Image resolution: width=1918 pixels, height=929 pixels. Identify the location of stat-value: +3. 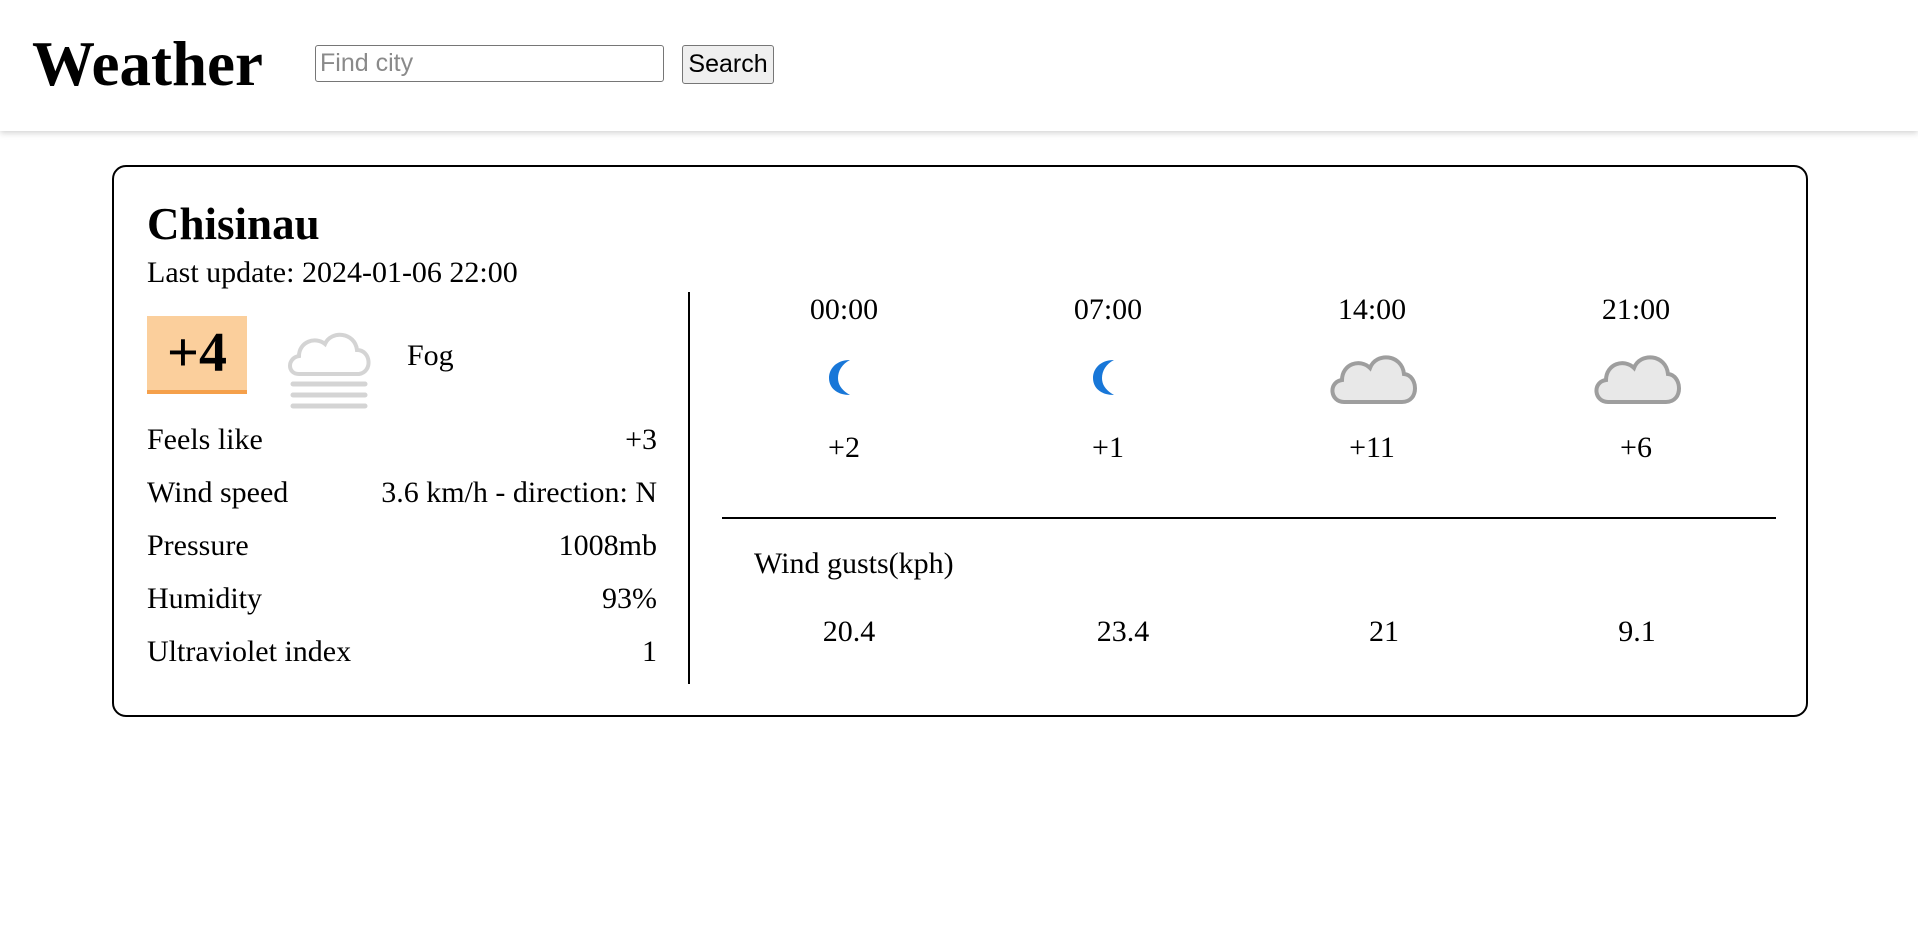
(641, 439).